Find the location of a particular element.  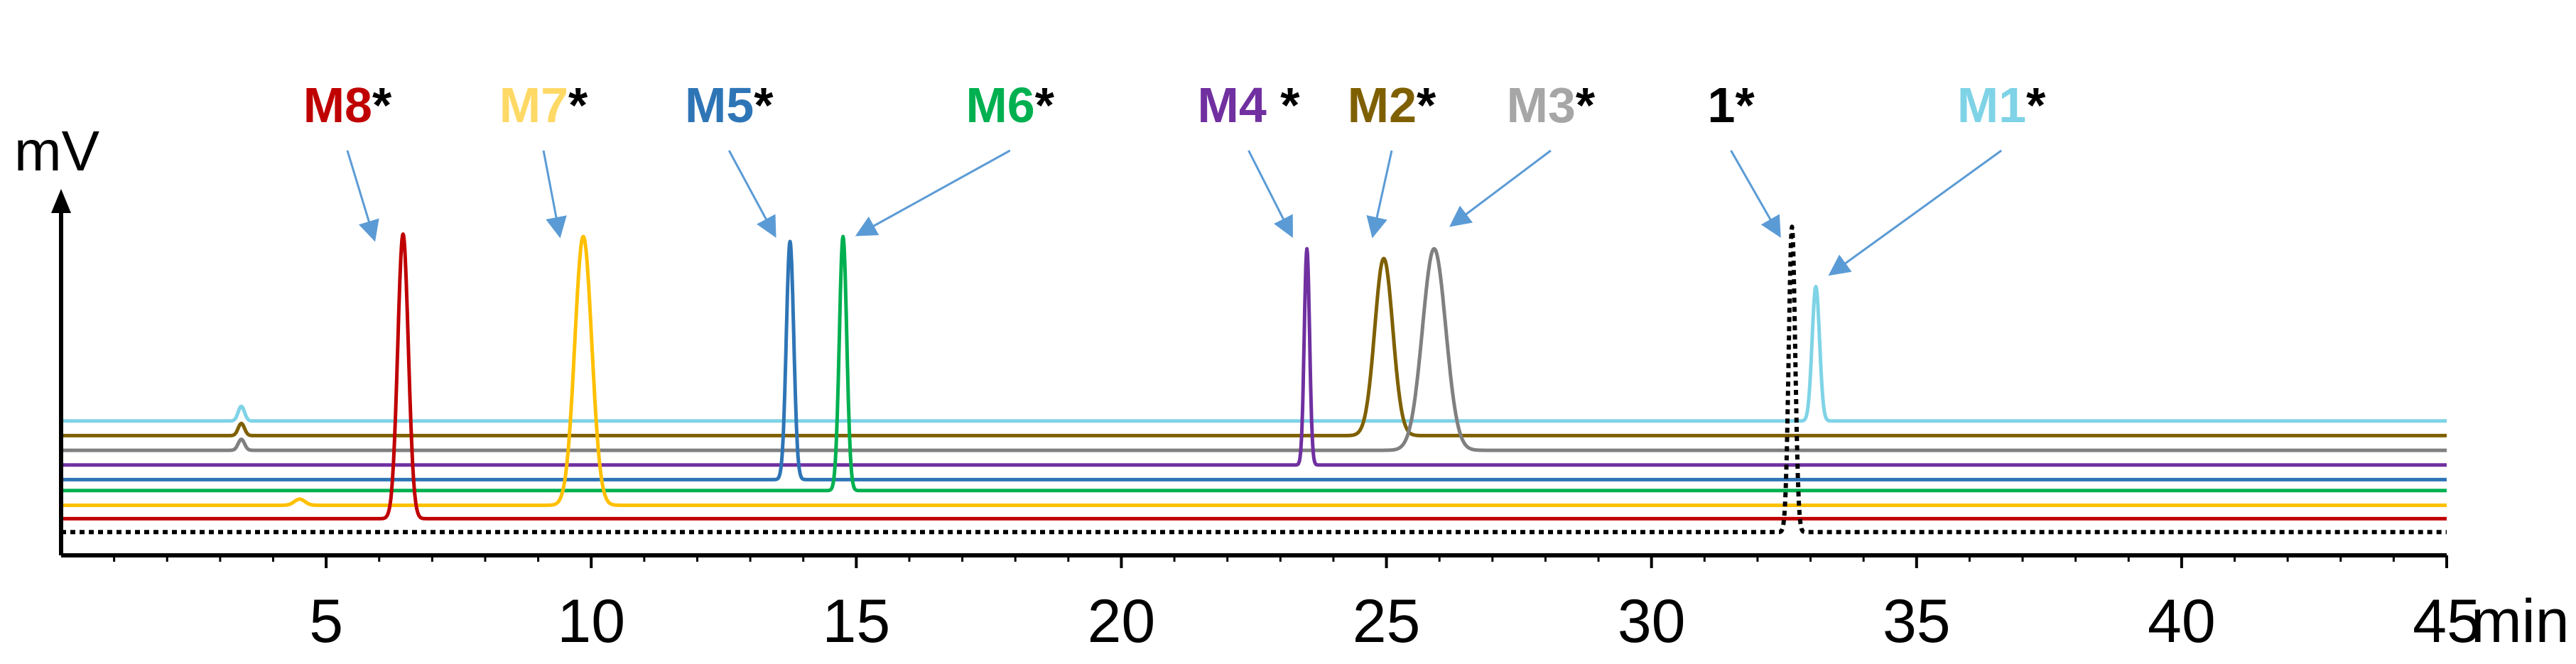

peak-label-m3: M3* is located at coordinates (1551, 105).